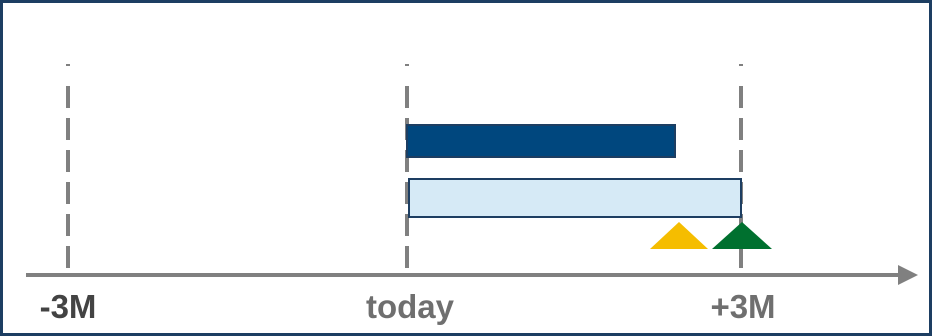 This screenshot has width=932, height=336. Describe the element at coordinates (68, 306) in the screenshot. I see `tick-label-minus-3m: -3M` at that location.